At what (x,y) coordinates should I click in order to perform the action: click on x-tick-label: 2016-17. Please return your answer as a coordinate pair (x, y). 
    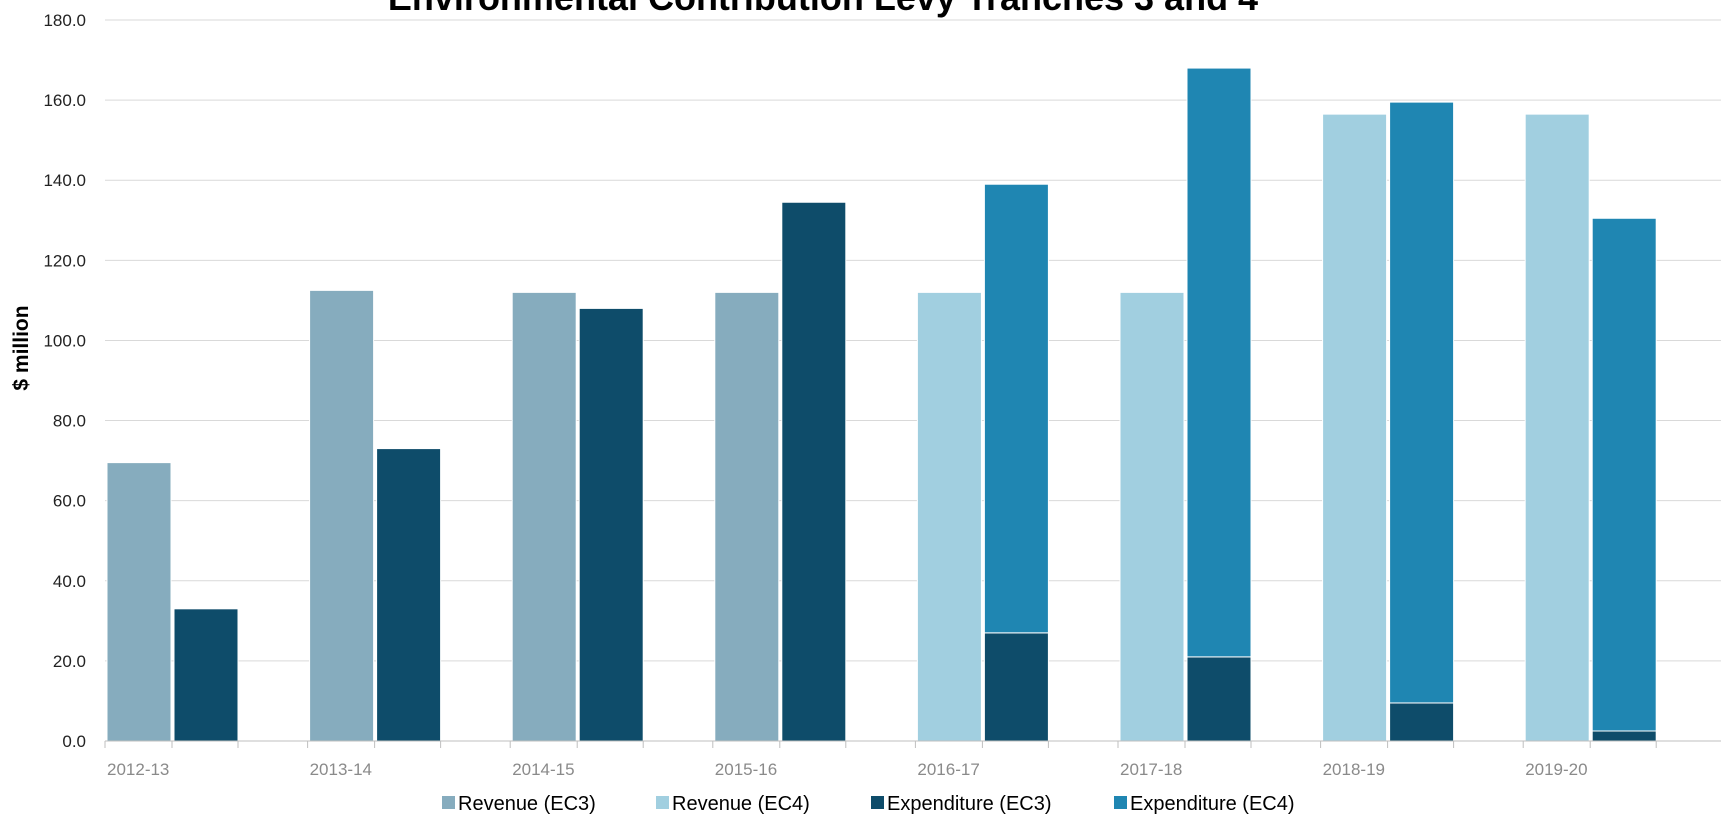
    Looking at the image, I should click on (948, 769).